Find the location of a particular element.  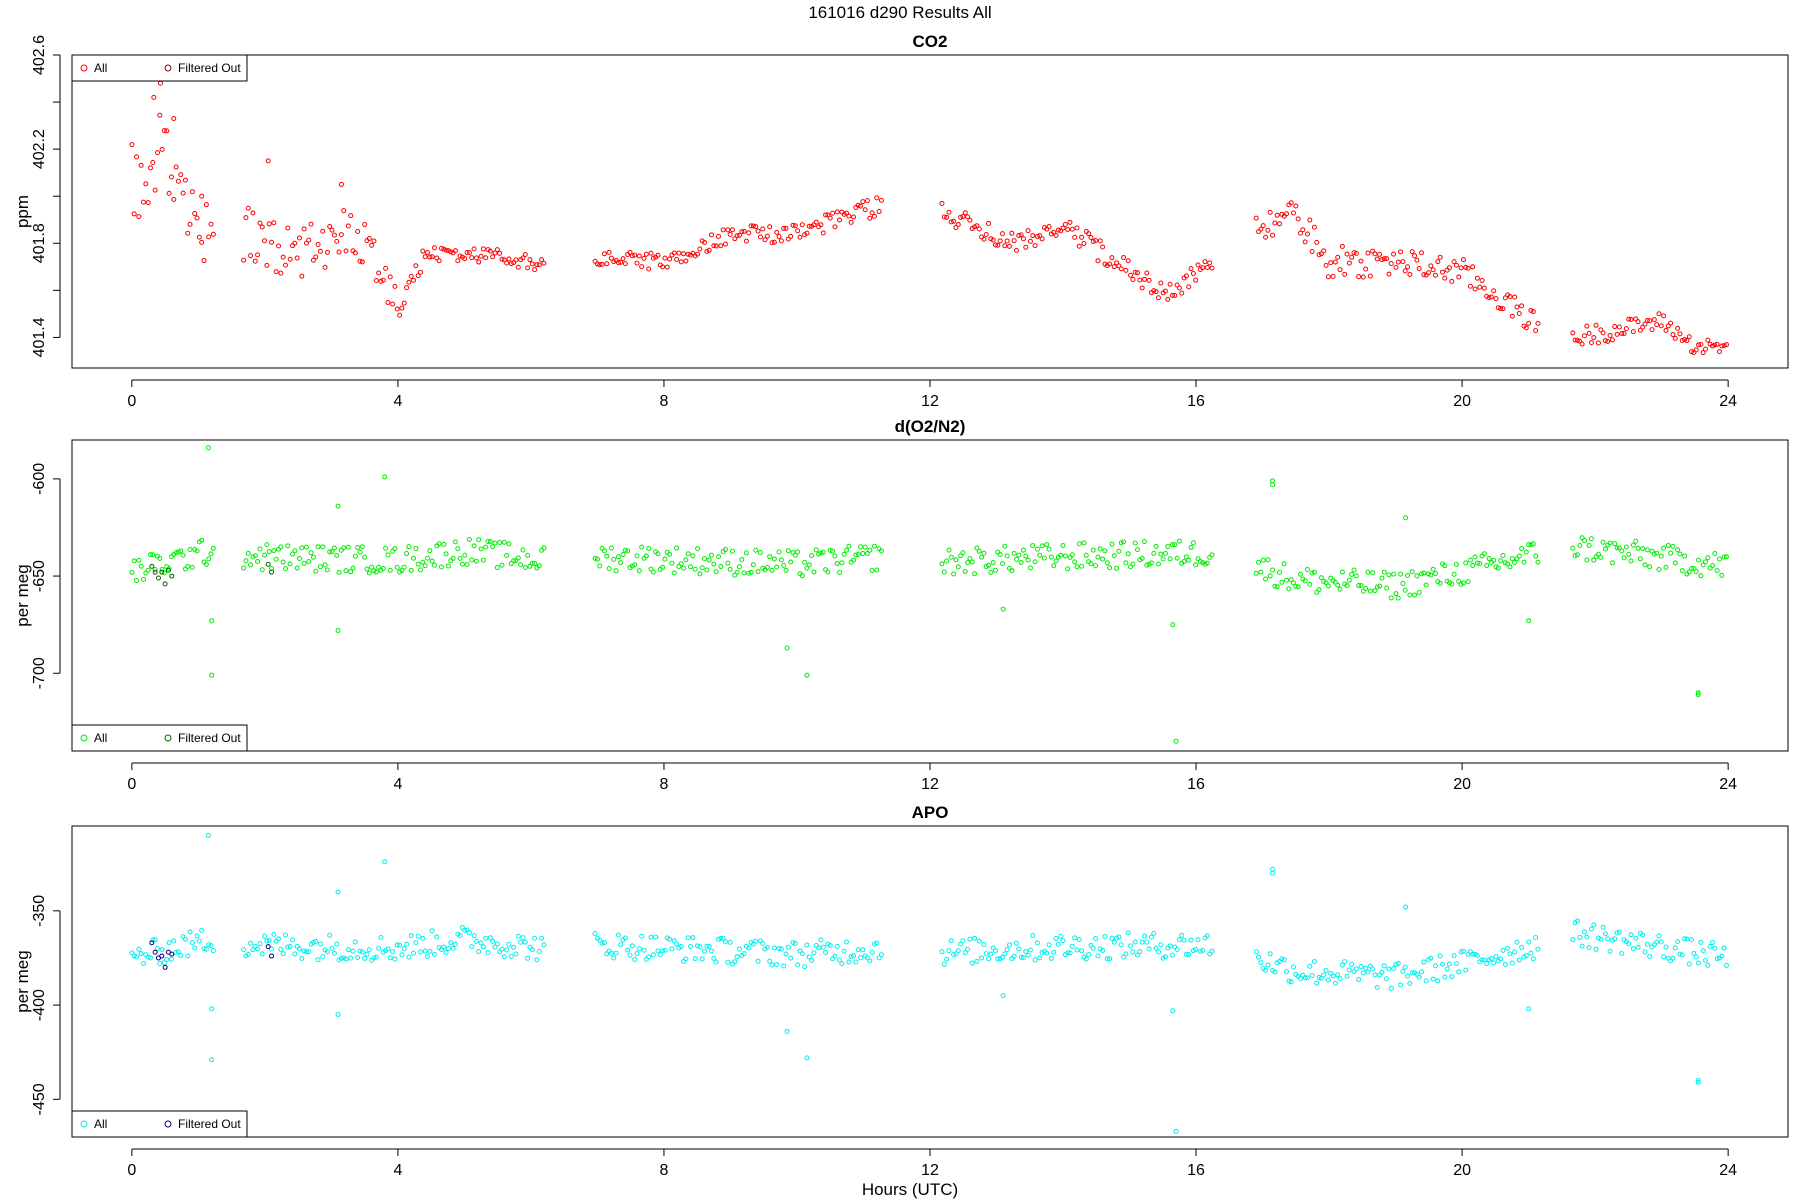

apo-legend-all-marker is located at coordinates (84, 1124).